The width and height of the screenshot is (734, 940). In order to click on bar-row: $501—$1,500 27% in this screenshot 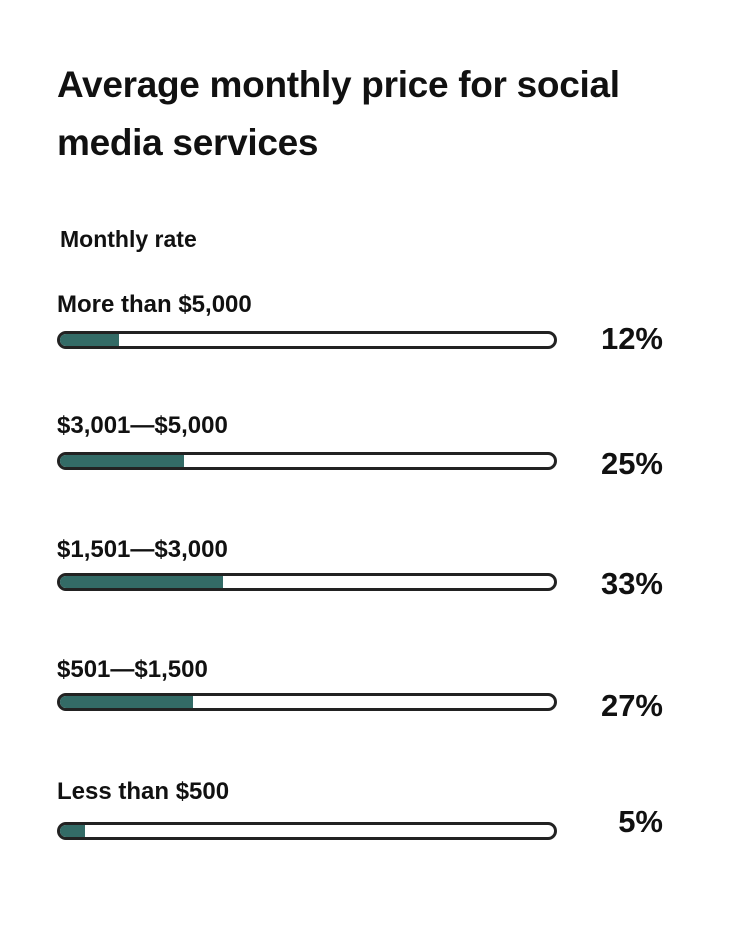, I will do `click(362, 696)`.